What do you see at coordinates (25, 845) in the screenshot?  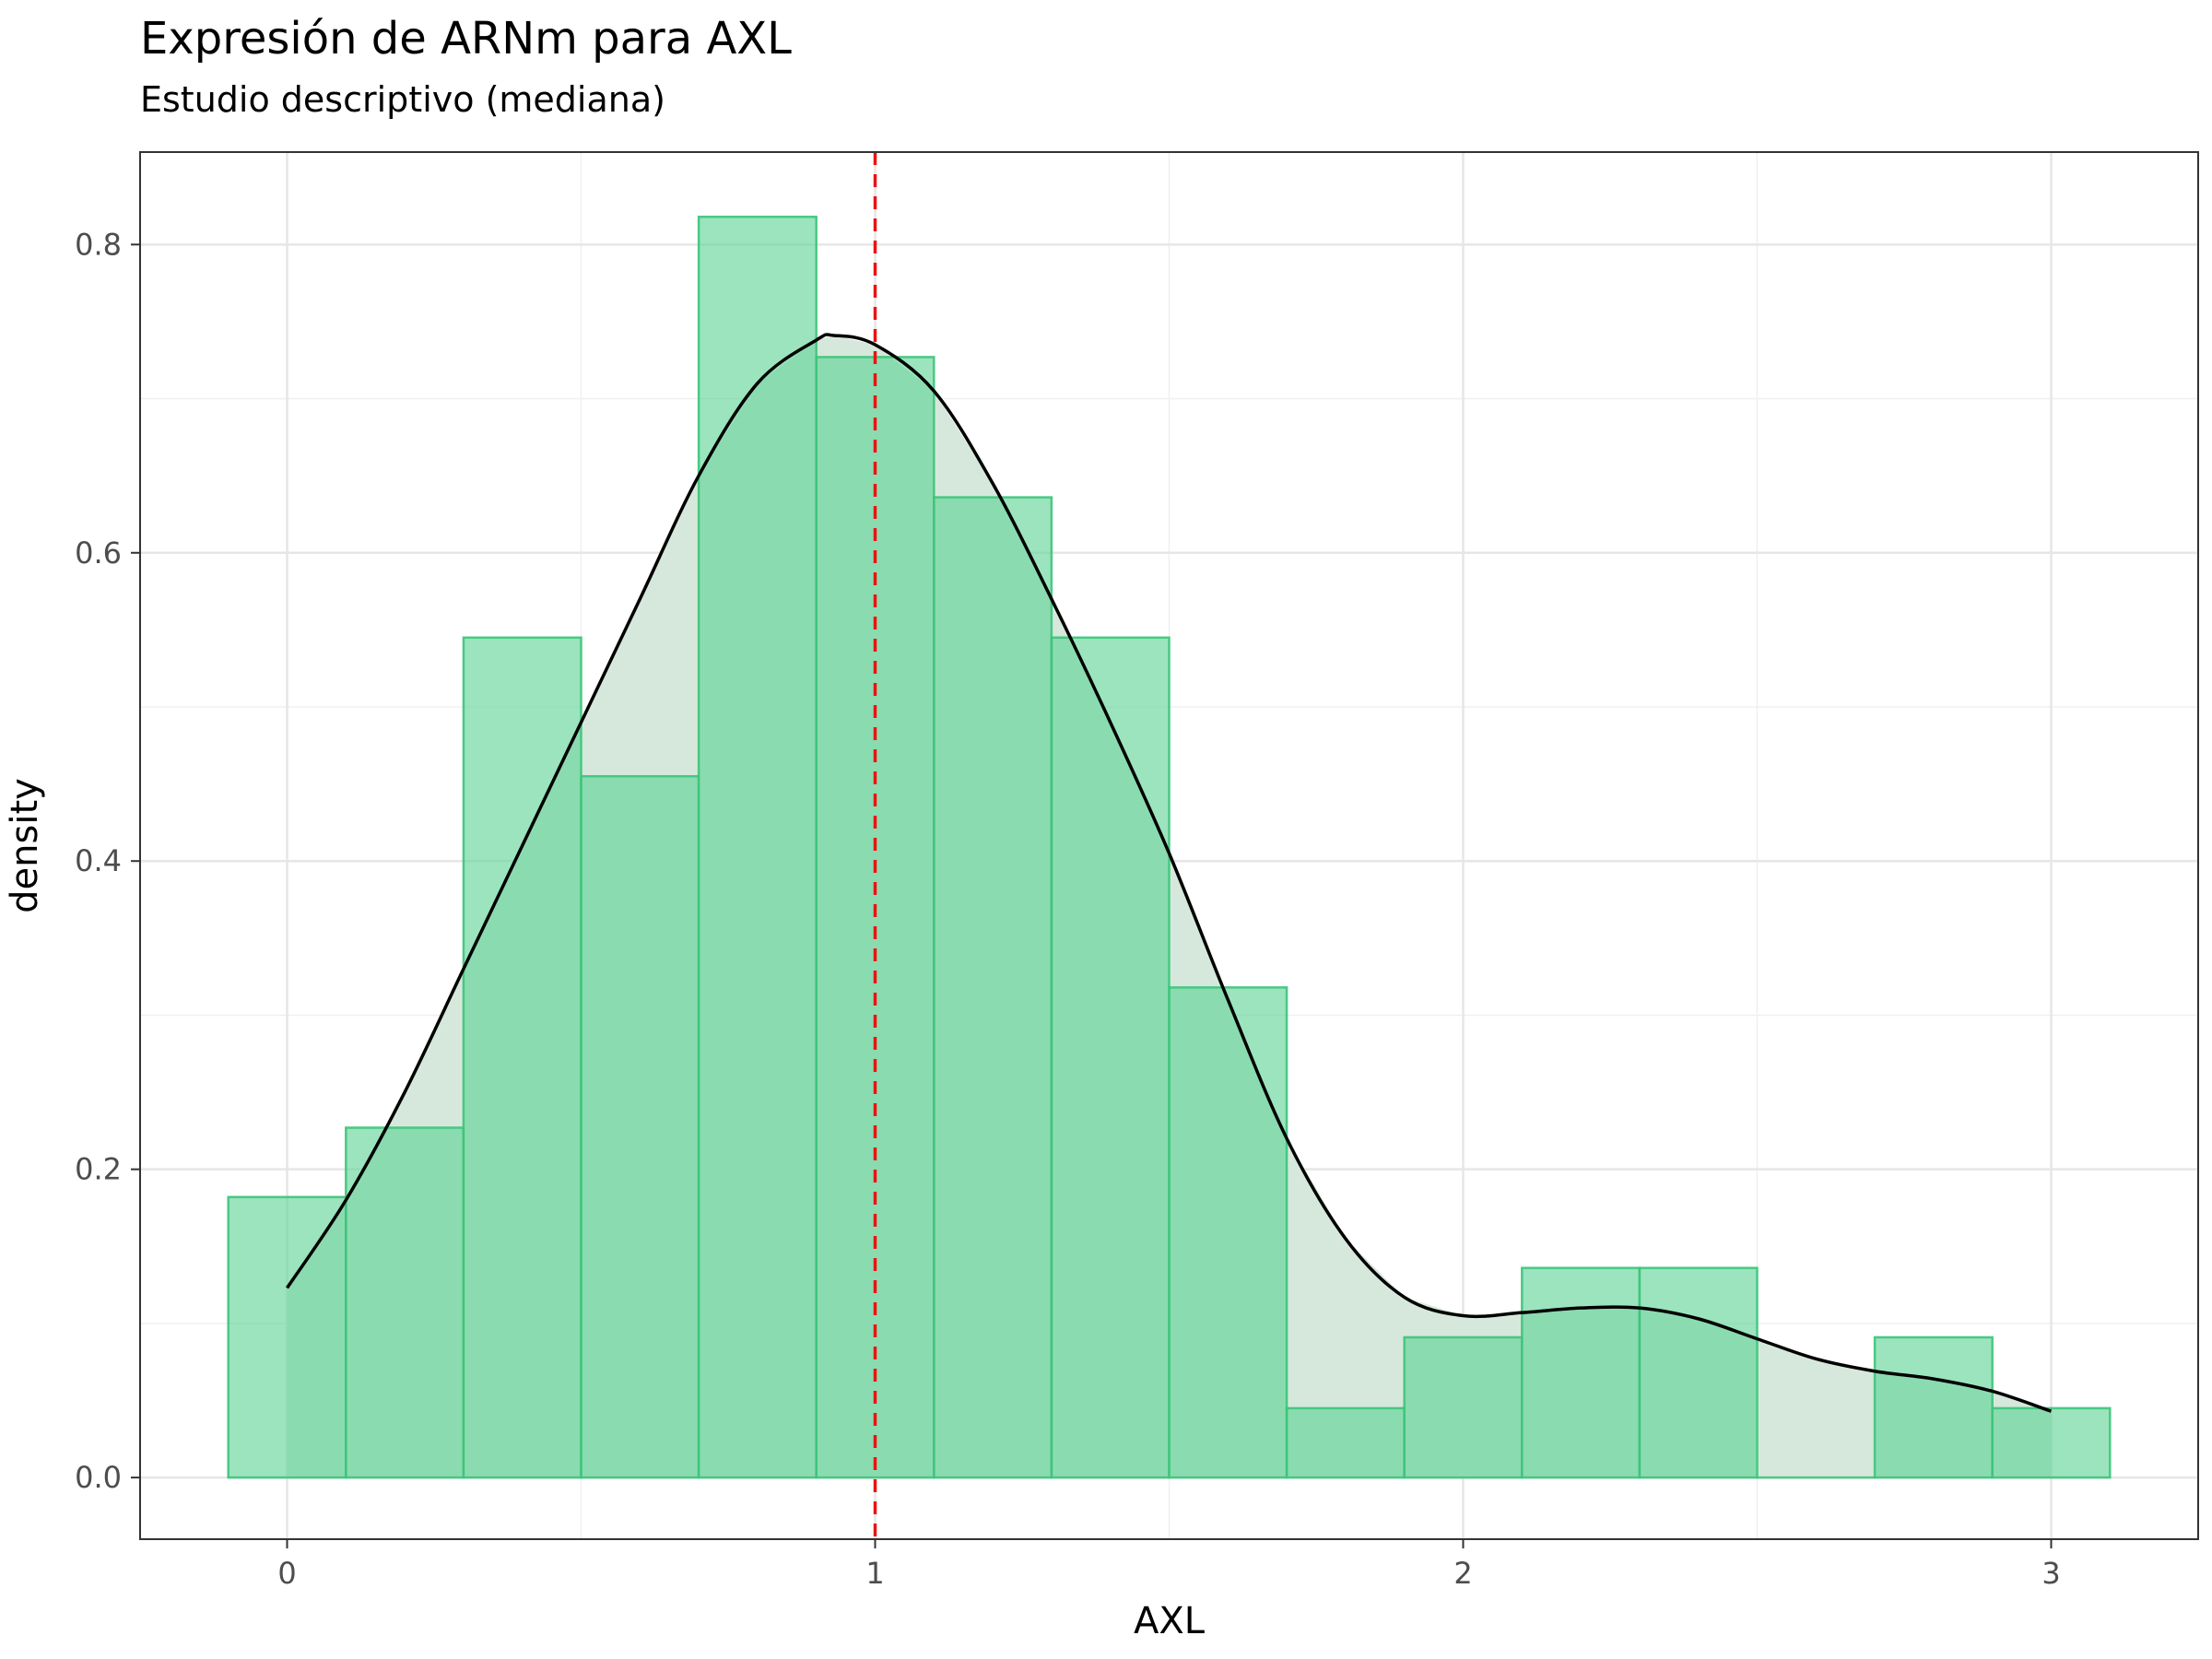 I see `y-axis-label: density` at bounding box center [25, 845].